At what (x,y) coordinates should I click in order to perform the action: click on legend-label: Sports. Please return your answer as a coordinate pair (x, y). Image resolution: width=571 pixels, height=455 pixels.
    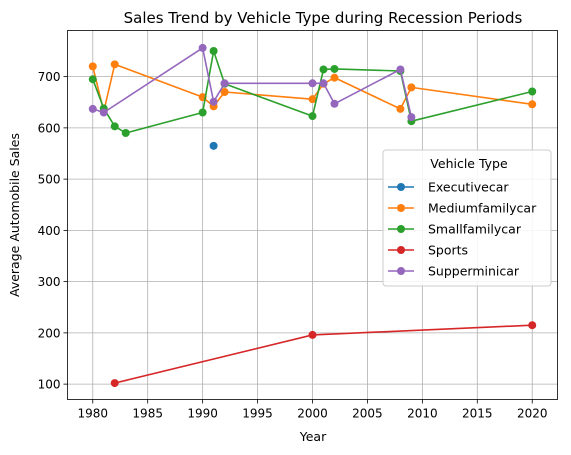
    Looking at the image, I should click on (448, 250).